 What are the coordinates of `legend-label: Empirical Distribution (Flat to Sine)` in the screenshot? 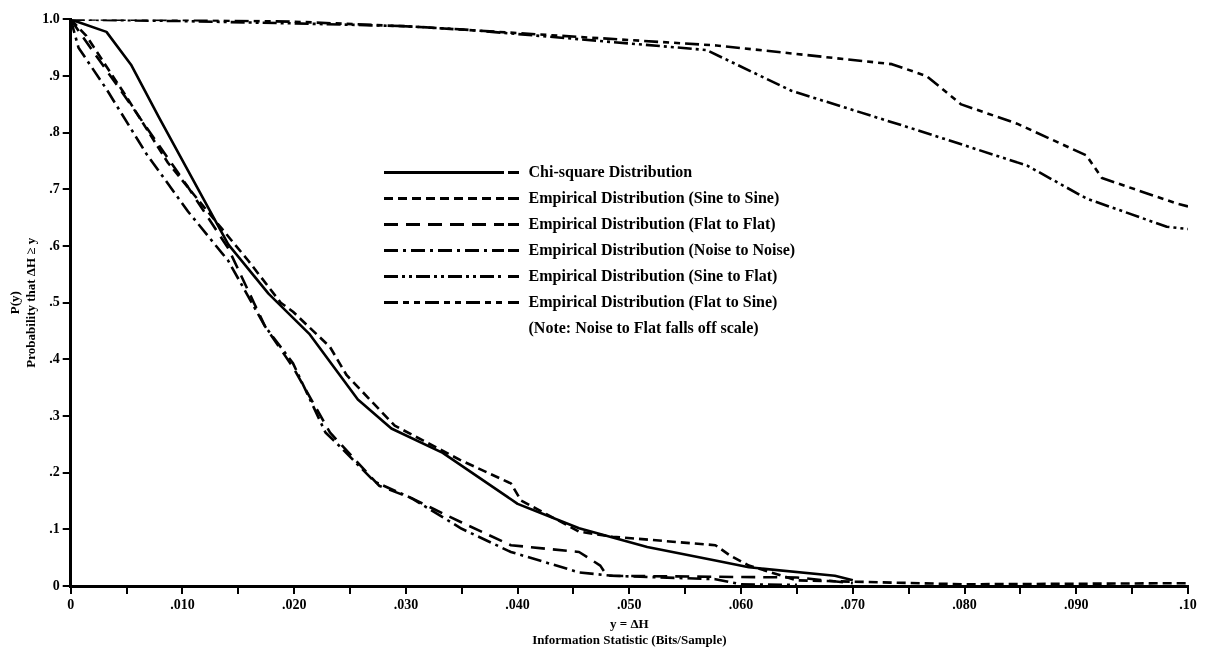 It's located at (653, 302).